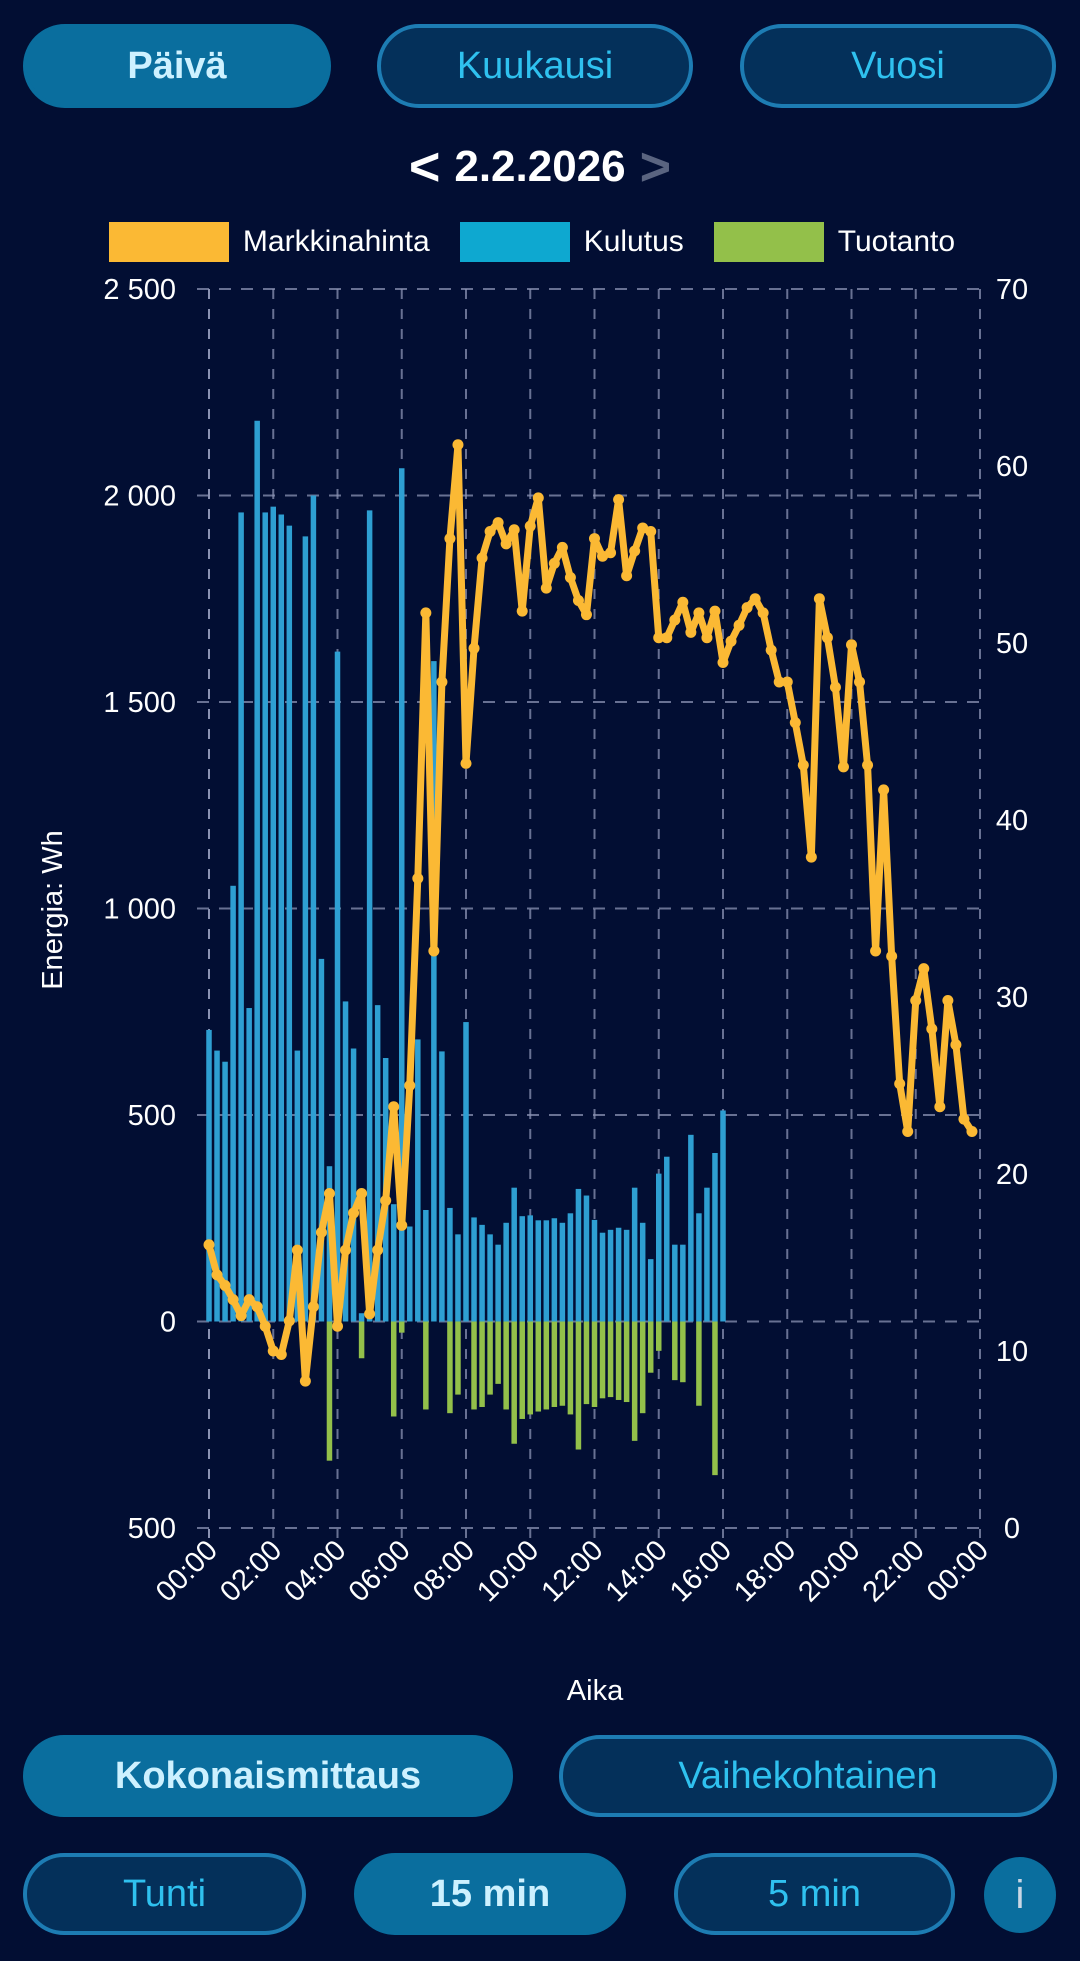 The height and width of the screenshot is (1961, 1080). I want to click on current-date: 2.2.2026, so click(540, 166).